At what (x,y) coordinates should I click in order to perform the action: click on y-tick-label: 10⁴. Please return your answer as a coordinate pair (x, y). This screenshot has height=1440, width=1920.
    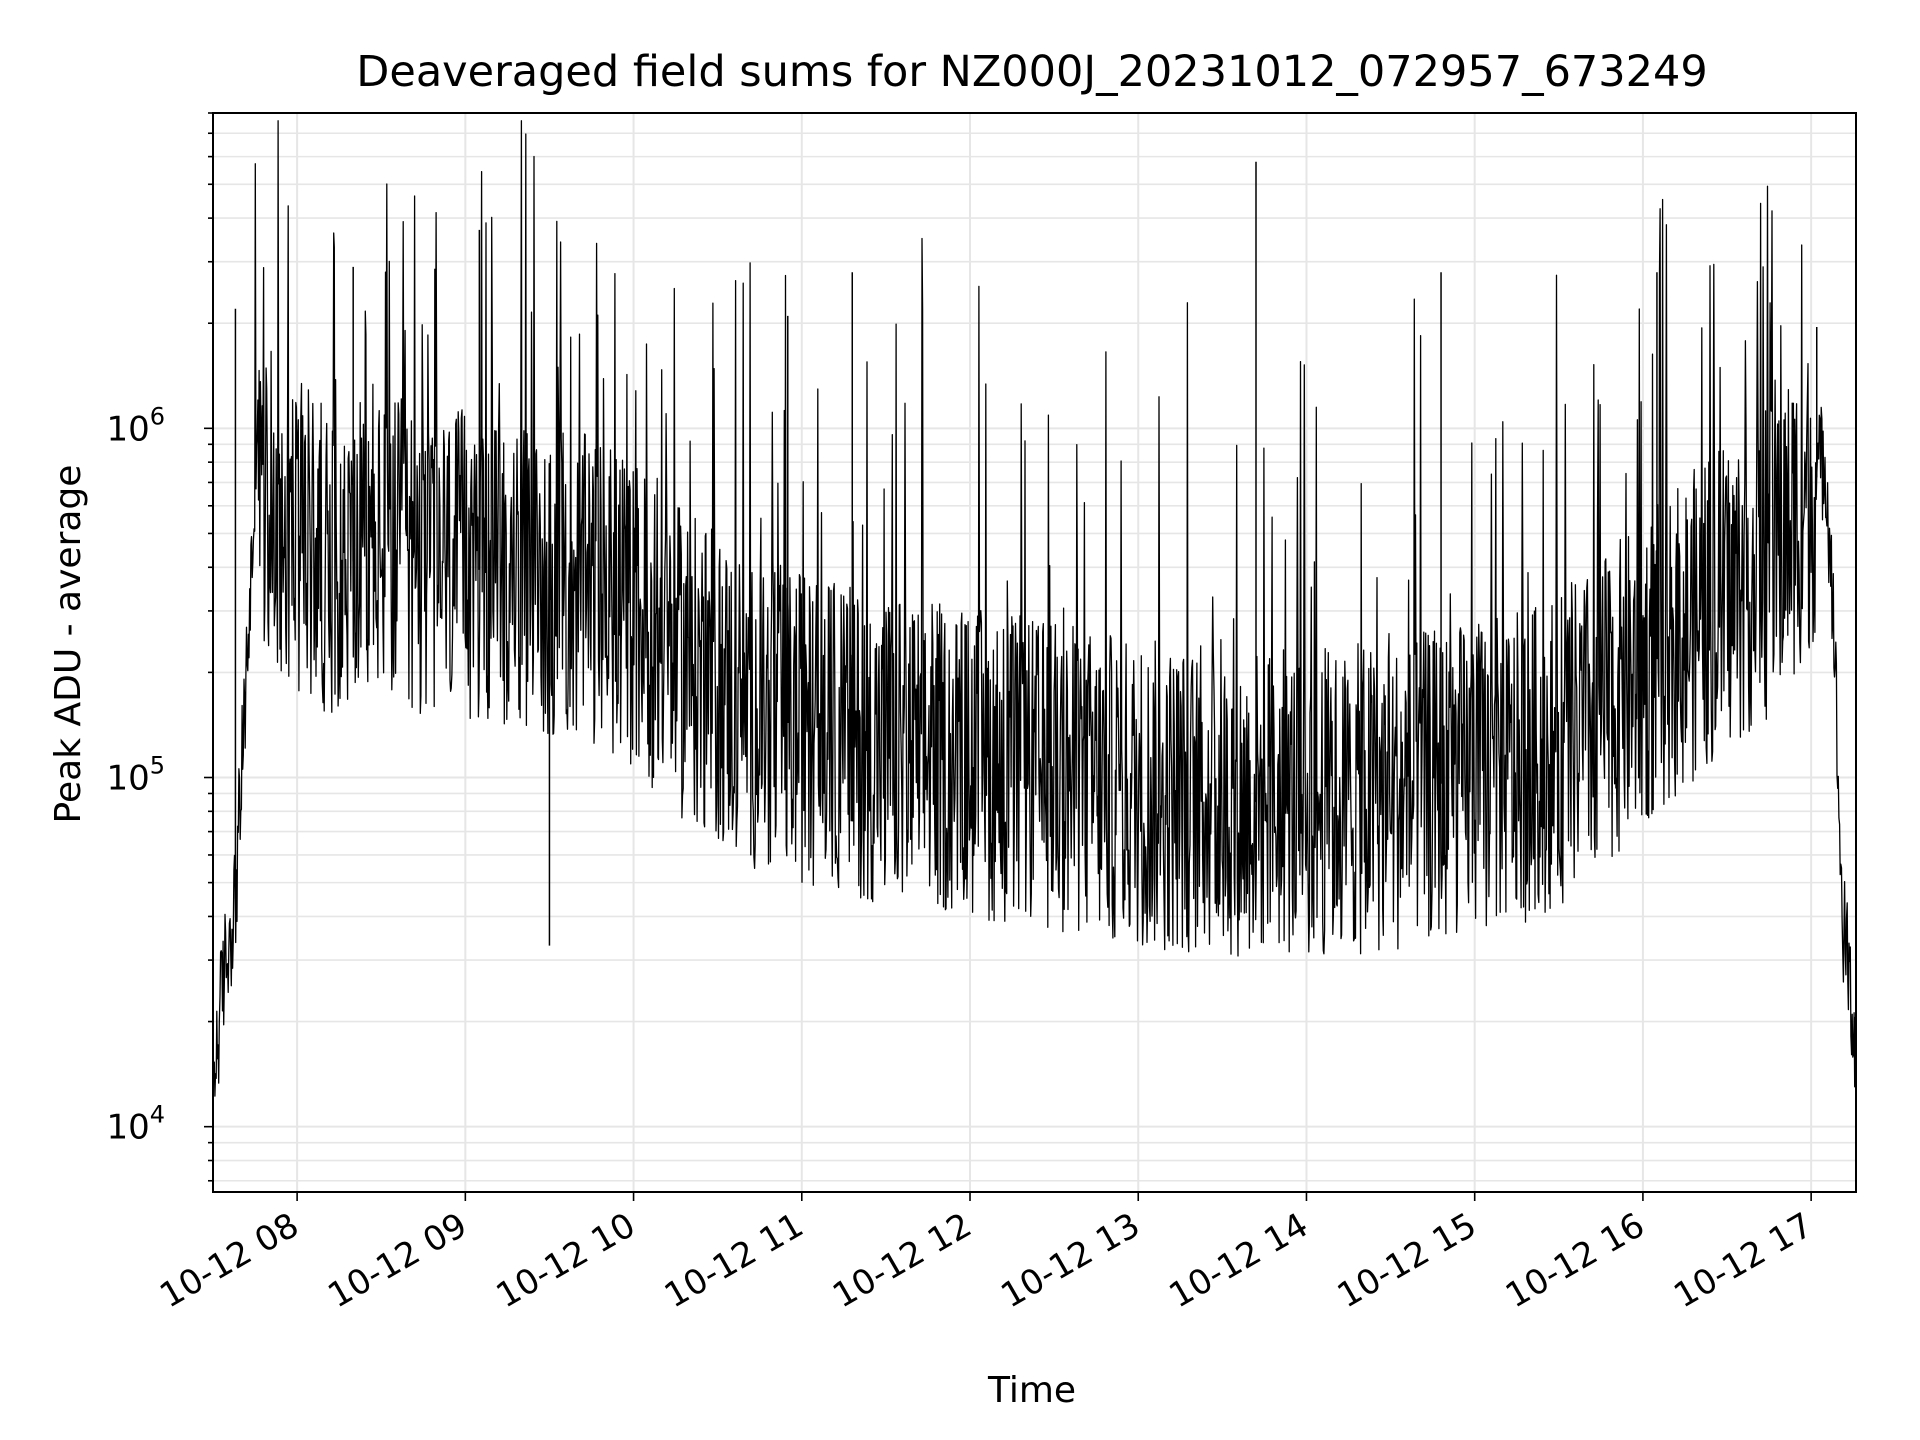
    Looking at the image, I should click on (135, 1124).